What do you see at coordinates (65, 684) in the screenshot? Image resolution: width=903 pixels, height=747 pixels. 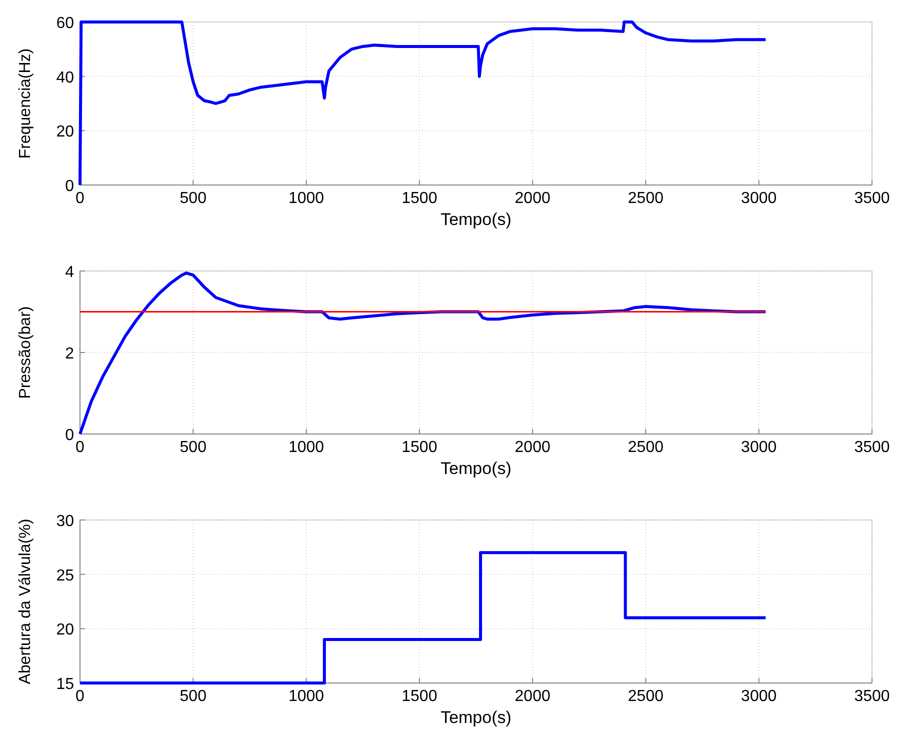 I see `y-tick-label: 15` at bounding box center [65, 684].